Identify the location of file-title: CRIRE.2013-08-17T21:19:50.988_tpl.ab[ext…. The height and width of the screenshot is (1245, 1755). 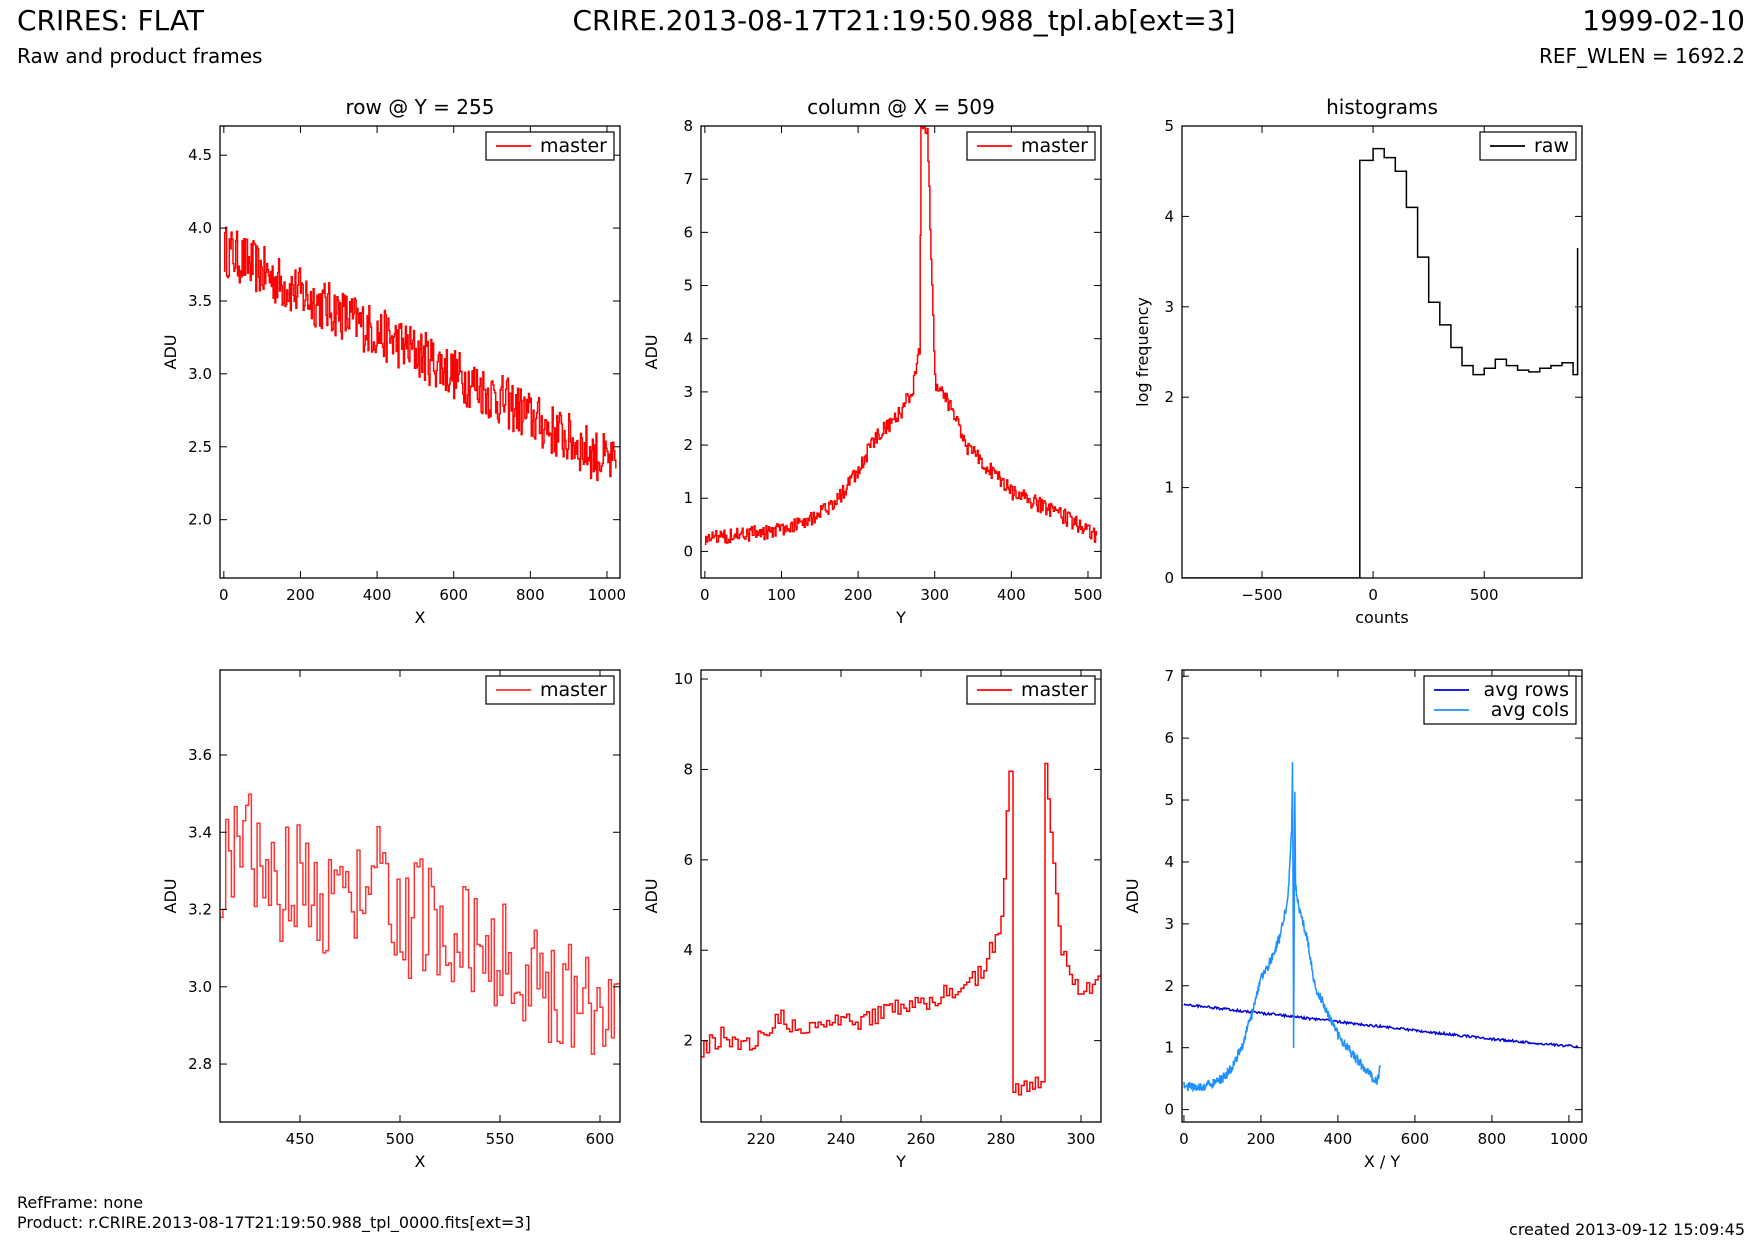
(904, 20).